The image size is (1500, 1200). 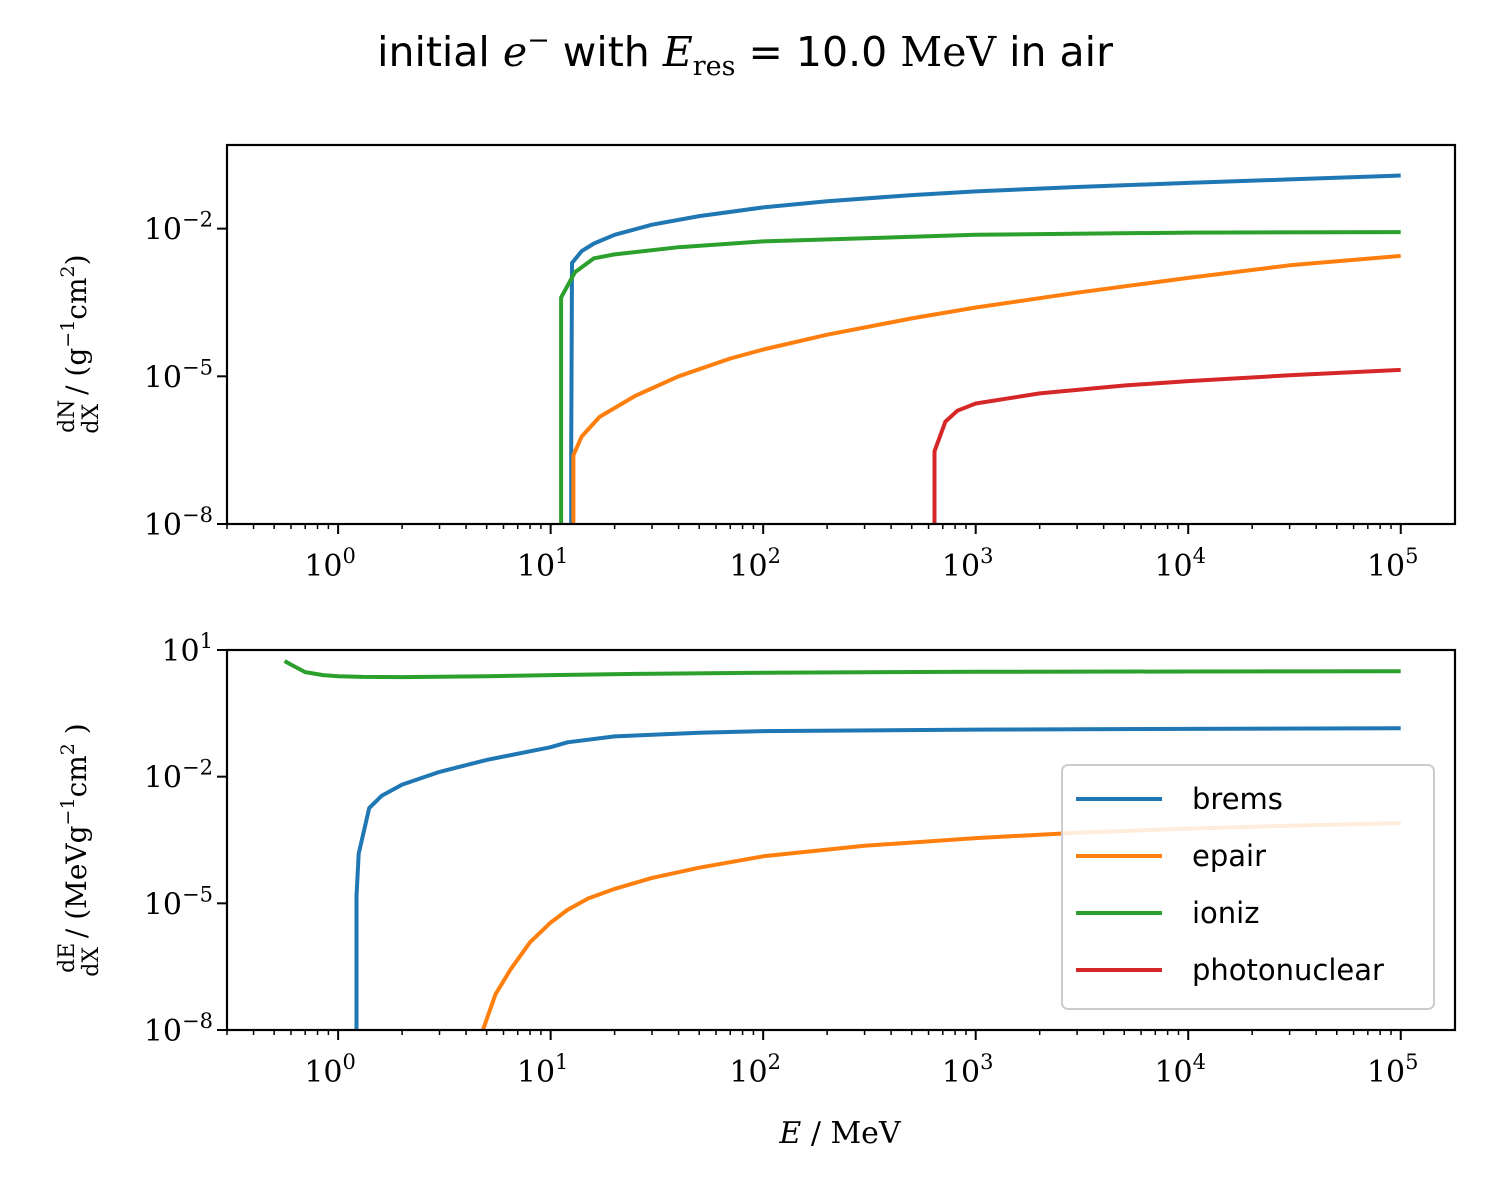 What do you see at coordinates (948, 52) in the screenshot?
I see `title-unit: MeV` at bounding box center [948, 52].